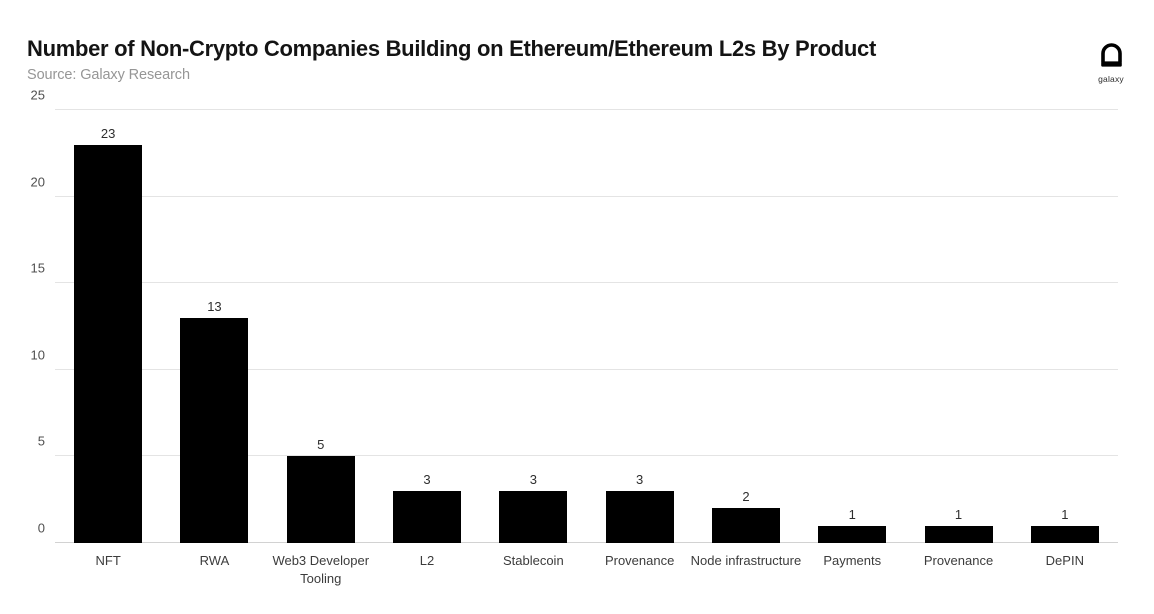 This screenshot has width=1154, height=614. I want to click on galaxy-logo: galaxy, so click(1111, 62).